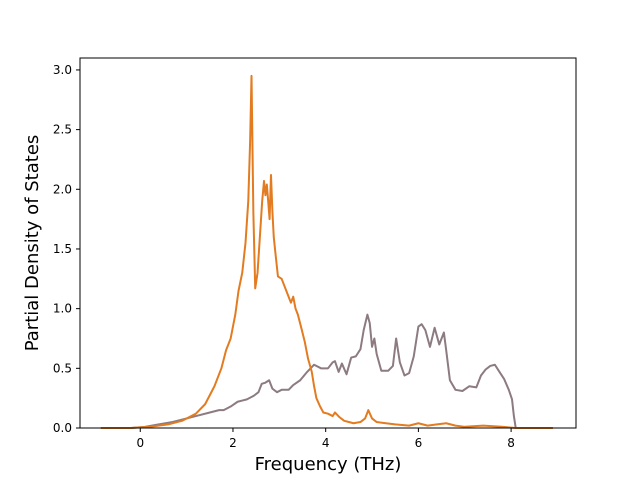 The image size is (640, 480). What do you see at coordinates (328, 464) in the screenshot?
I see `x-axis-label: Frequency (THz)` at bounding box center [328, 464].